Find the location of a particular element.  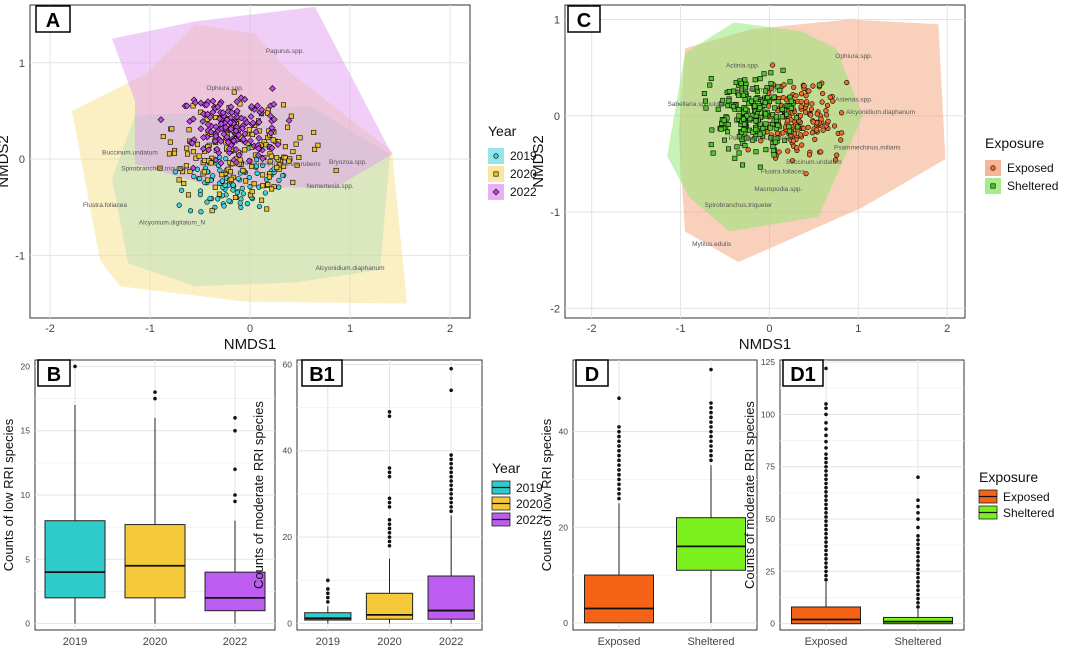

x-tick-label: 2022 is located at coordinates (235, 642).